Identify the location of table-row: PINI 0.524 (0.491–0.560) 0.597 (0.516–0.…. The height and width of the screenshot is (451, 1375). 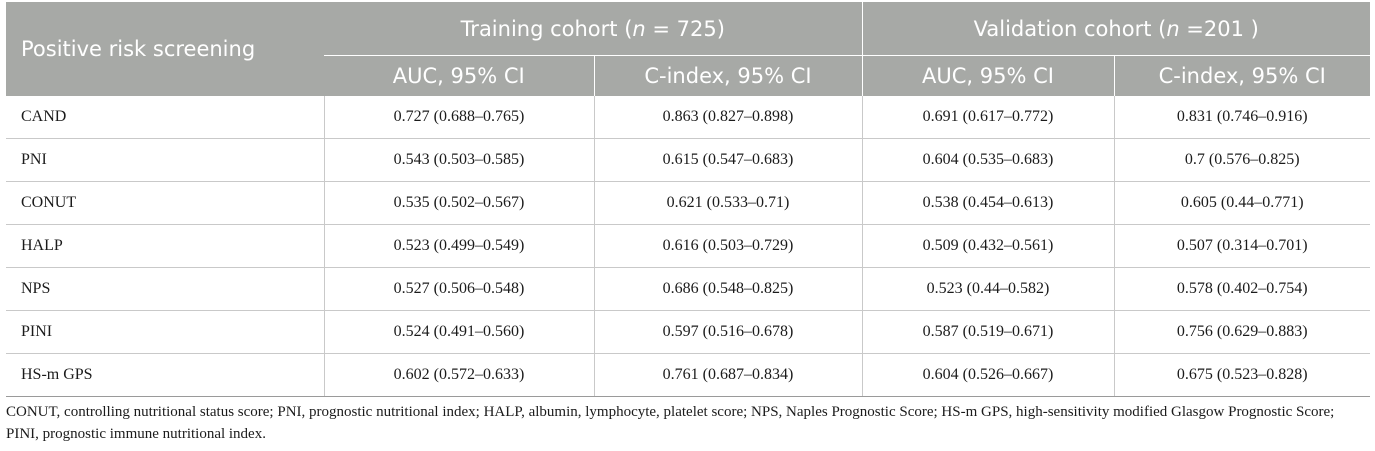
(688, 332).